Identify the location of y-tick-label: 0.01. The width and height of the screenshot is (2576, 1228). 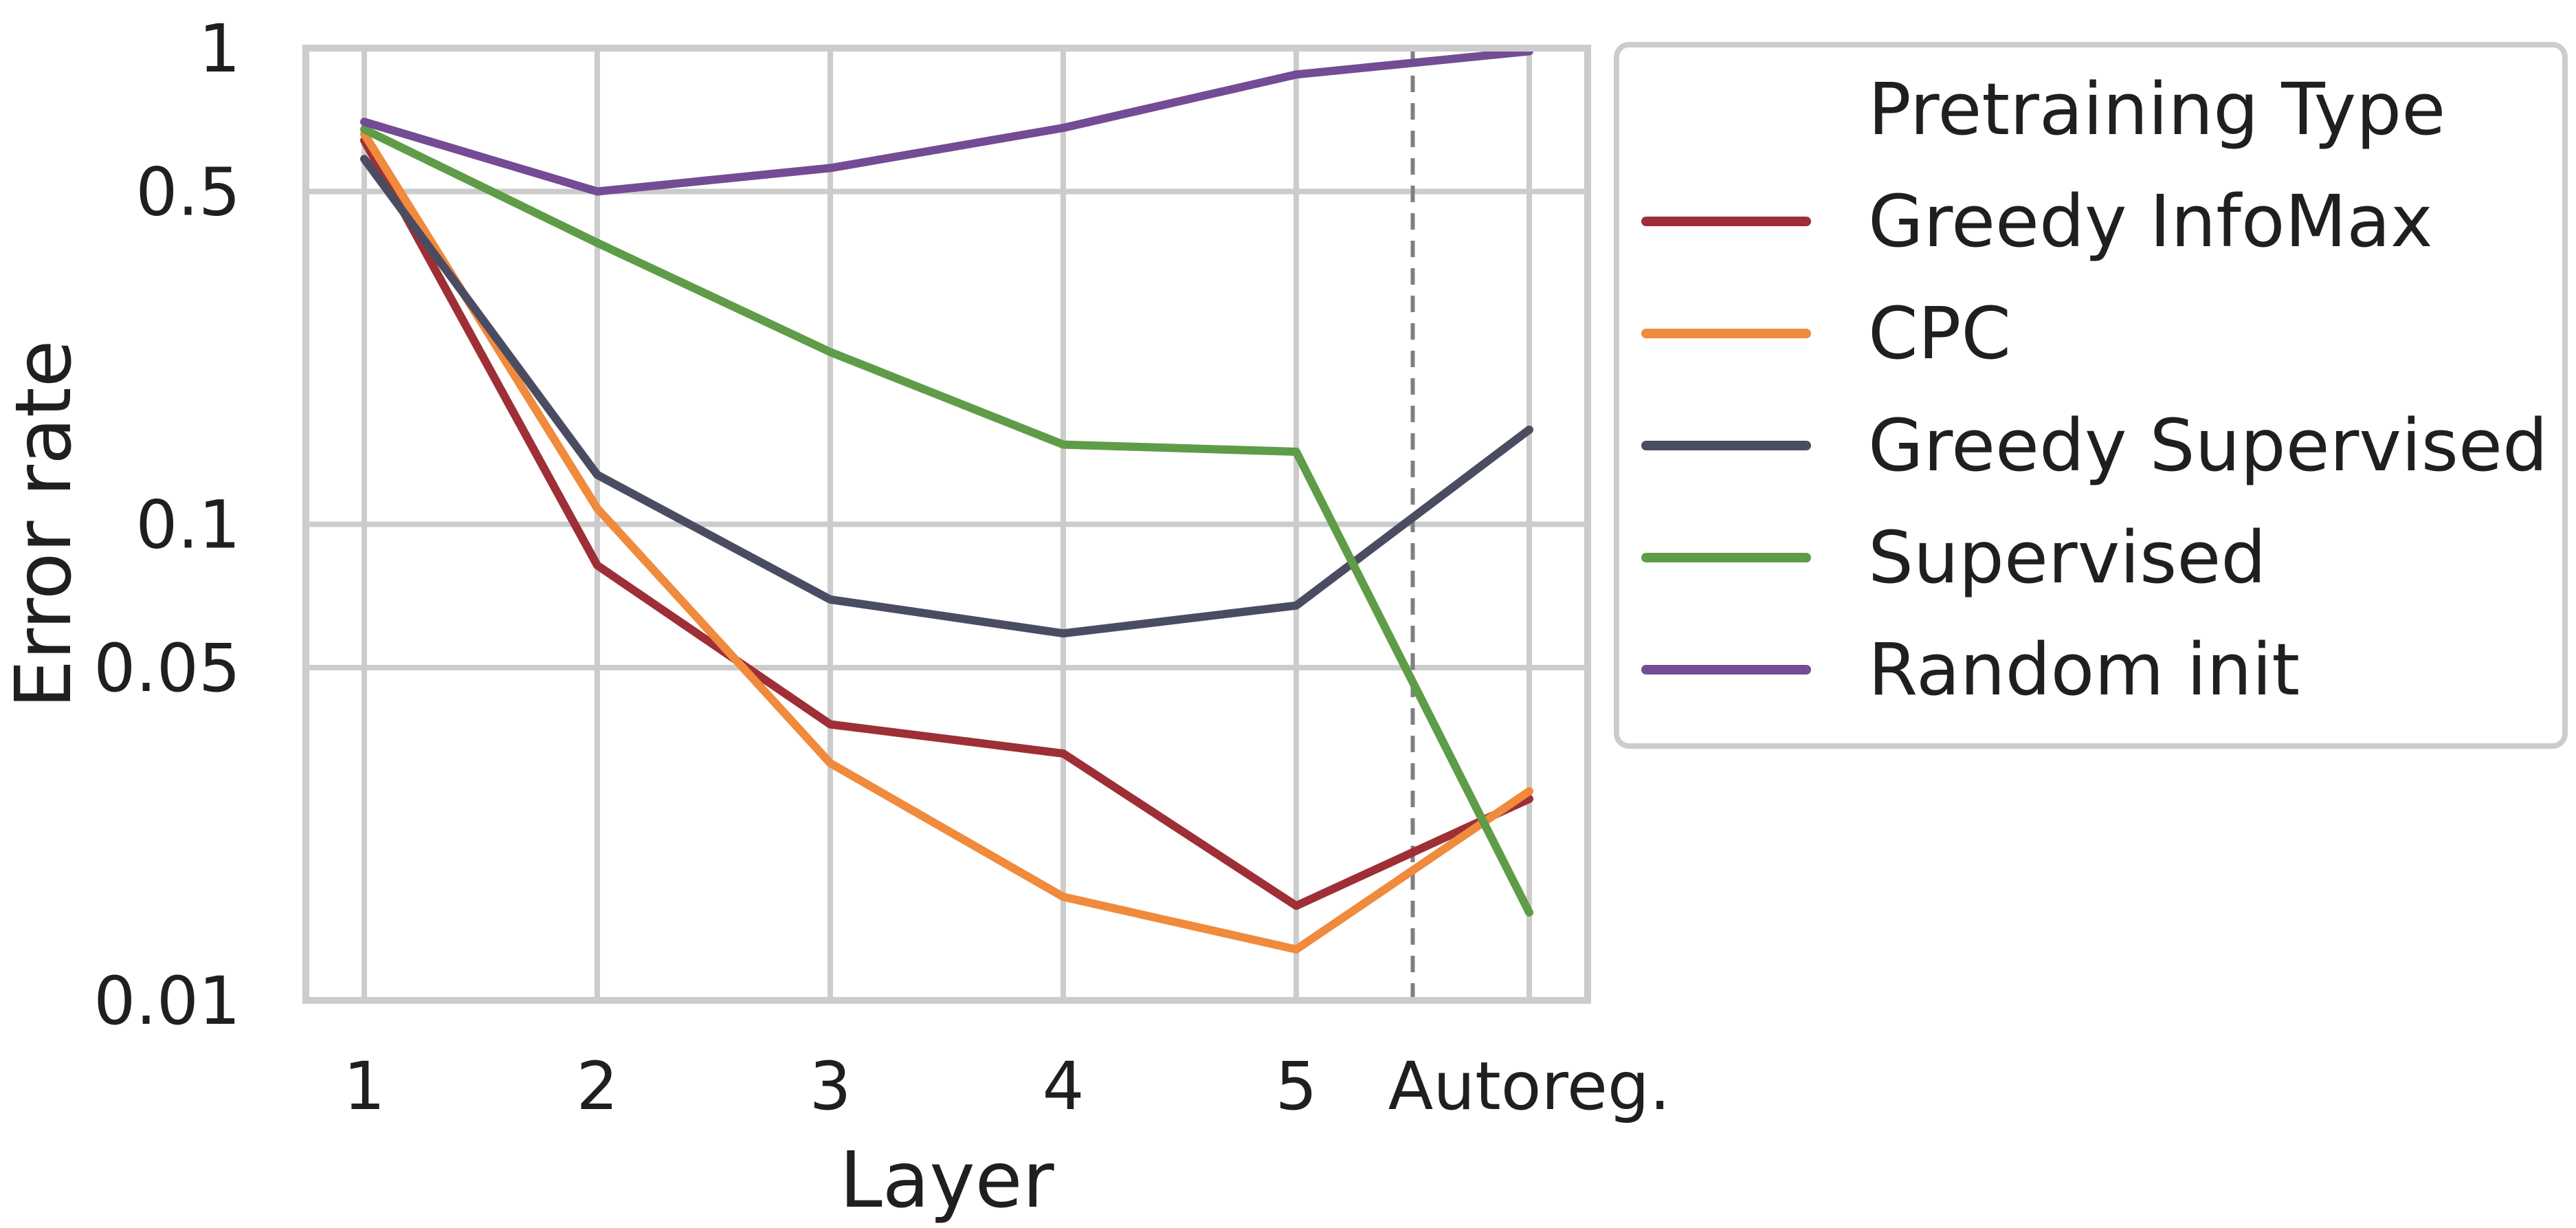
(167, 1002).